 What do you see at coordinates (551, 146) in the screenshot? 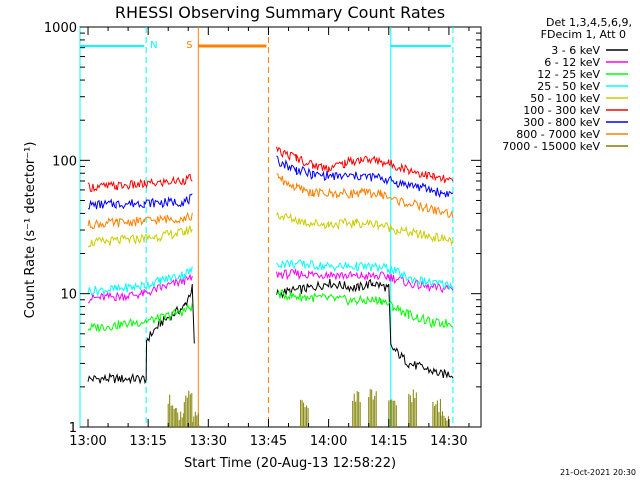
I see `legend-label-8: 7000 - 15000 keV` at bounding box center [551, 146].